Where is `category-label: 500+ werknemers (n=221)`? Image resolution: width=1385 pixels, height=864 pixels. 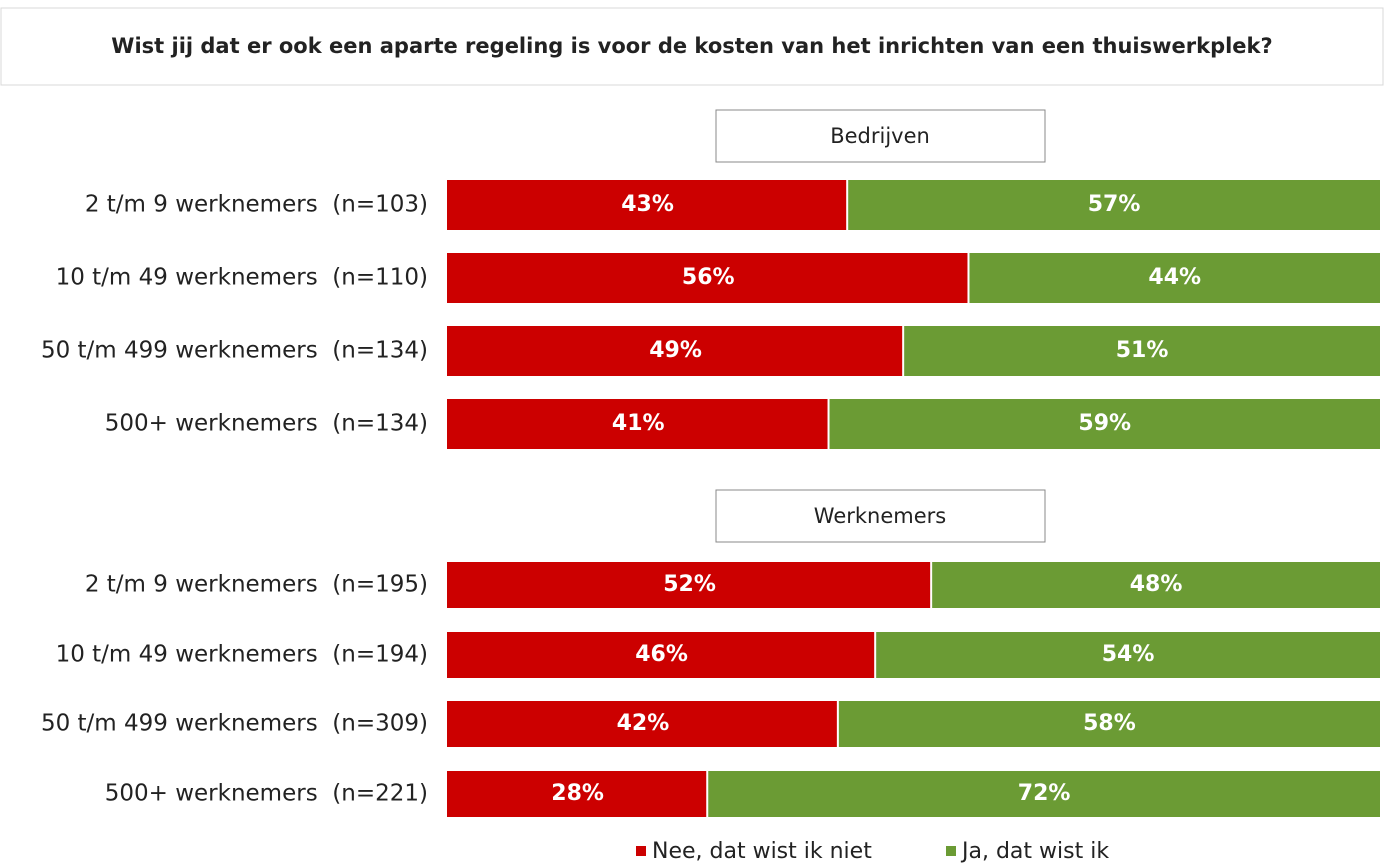
category-label: 500+ werknemers (n=221) is located at coordinates (266, 794).